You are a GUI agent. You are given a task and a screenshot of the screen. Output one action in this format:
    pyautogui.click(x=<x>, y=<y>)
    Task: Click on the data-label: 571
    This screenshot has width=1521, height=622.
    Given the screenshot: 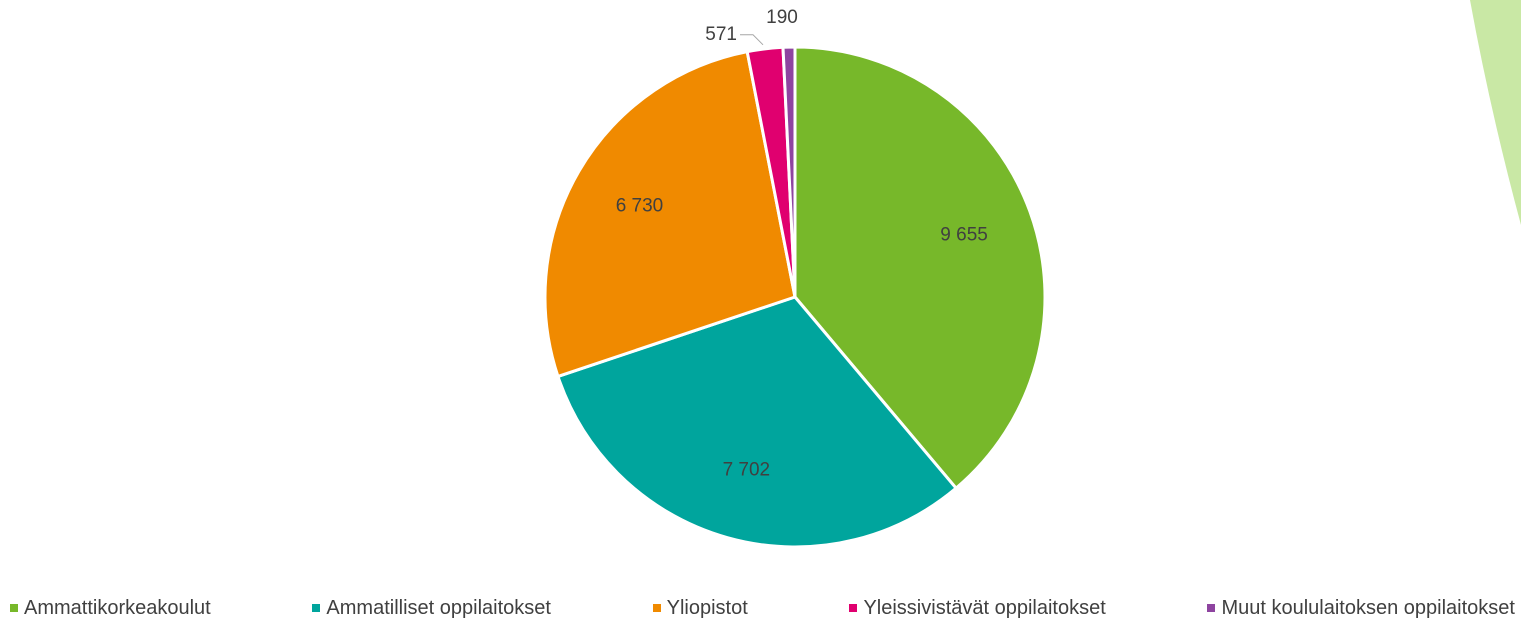 What is the action you would take?
    pyautogui.click(x=721, y=34)
    